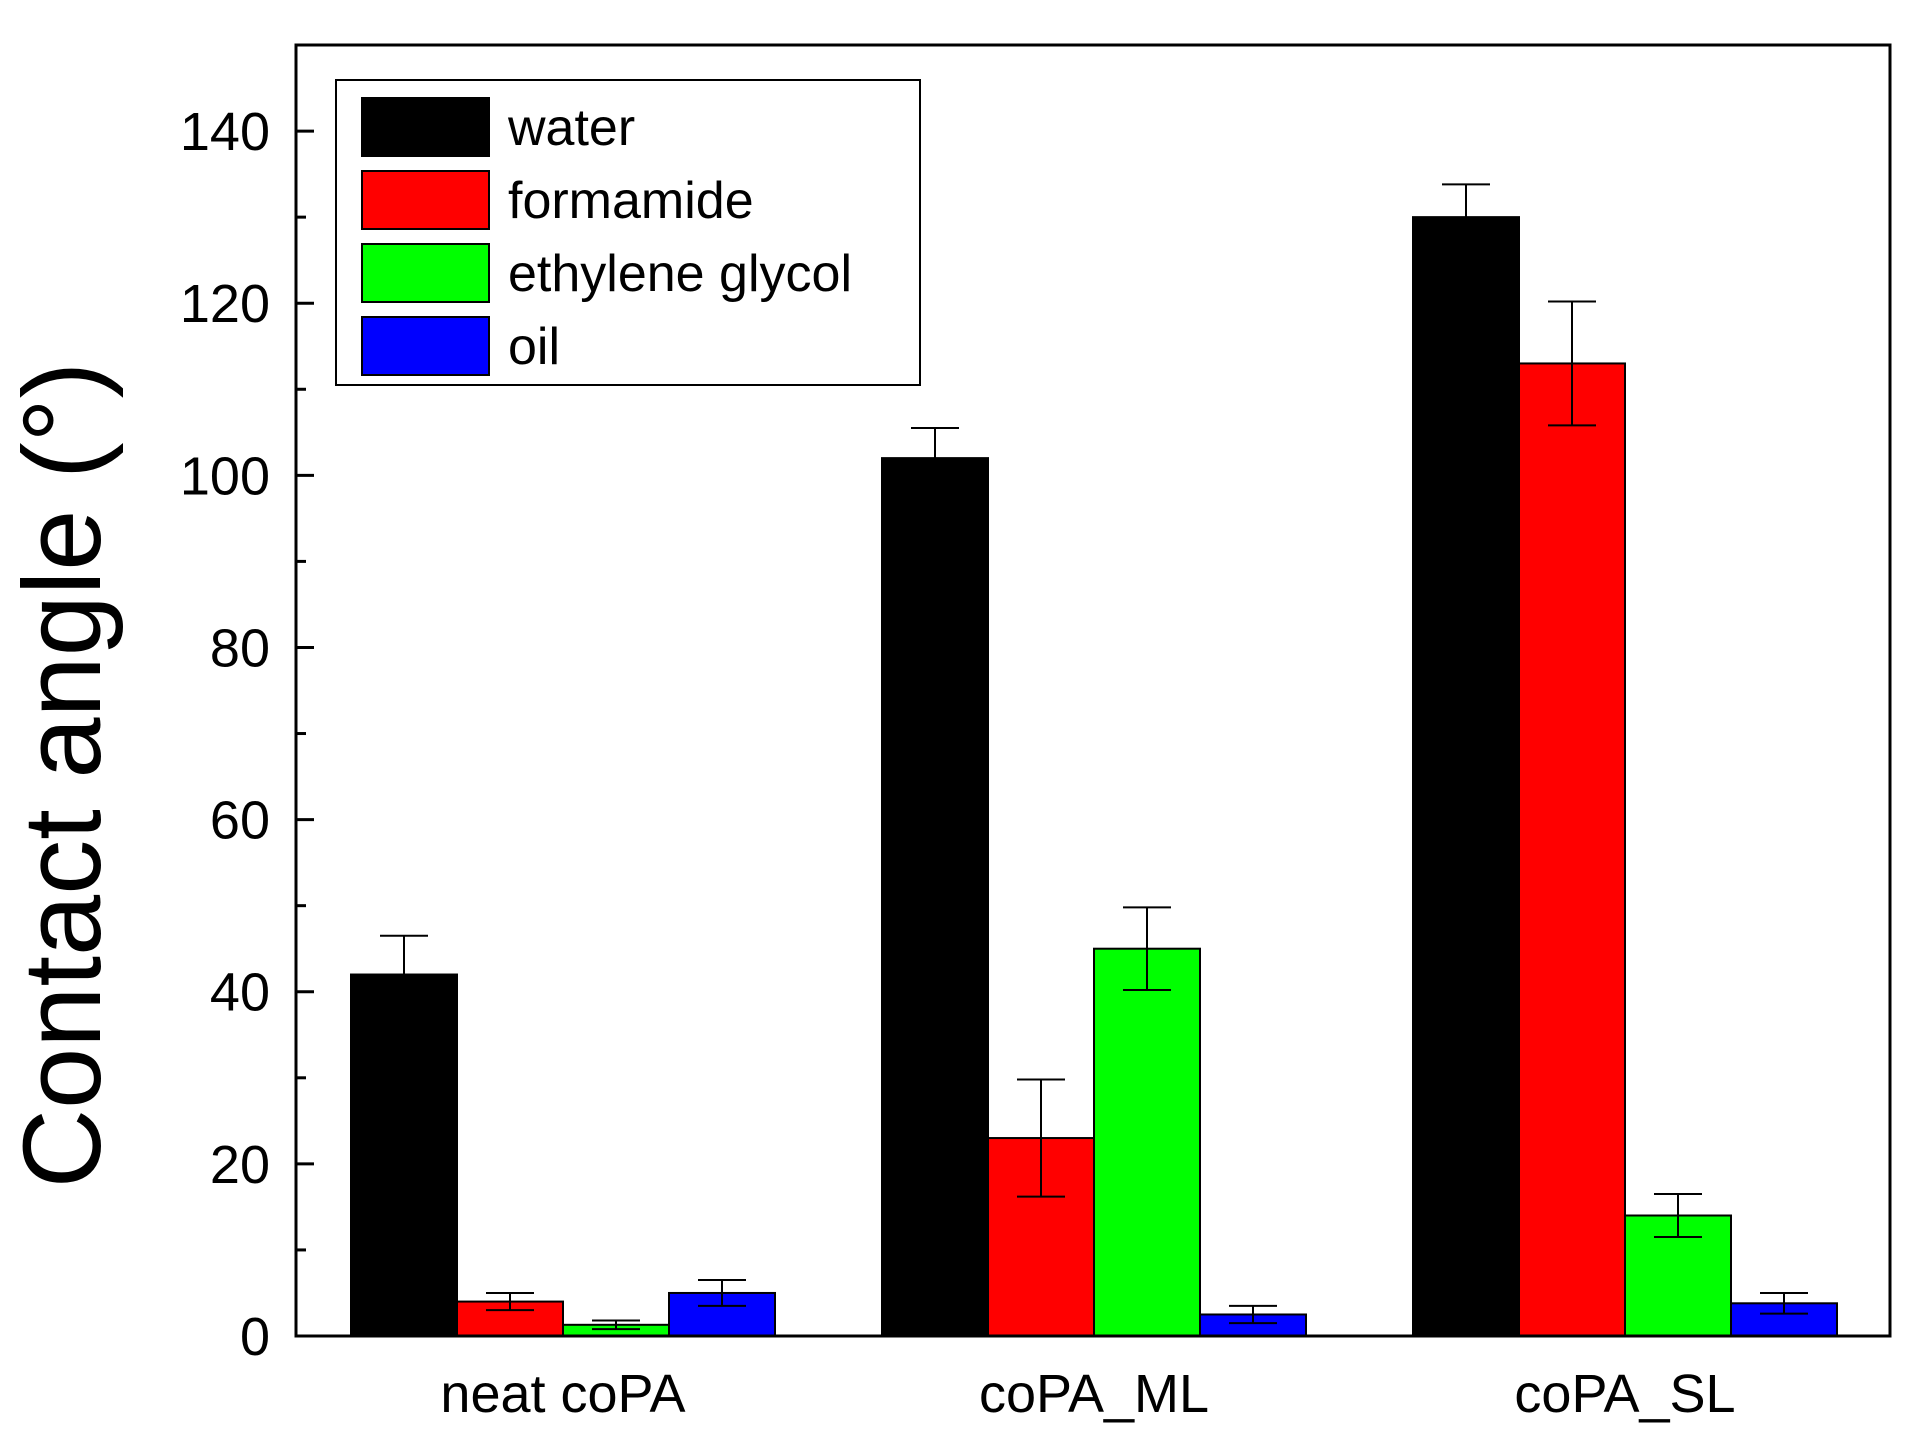 This screenshot has width=1907, height=1445. I want to click on bar-group-copa_ml, so click(1094, 881).